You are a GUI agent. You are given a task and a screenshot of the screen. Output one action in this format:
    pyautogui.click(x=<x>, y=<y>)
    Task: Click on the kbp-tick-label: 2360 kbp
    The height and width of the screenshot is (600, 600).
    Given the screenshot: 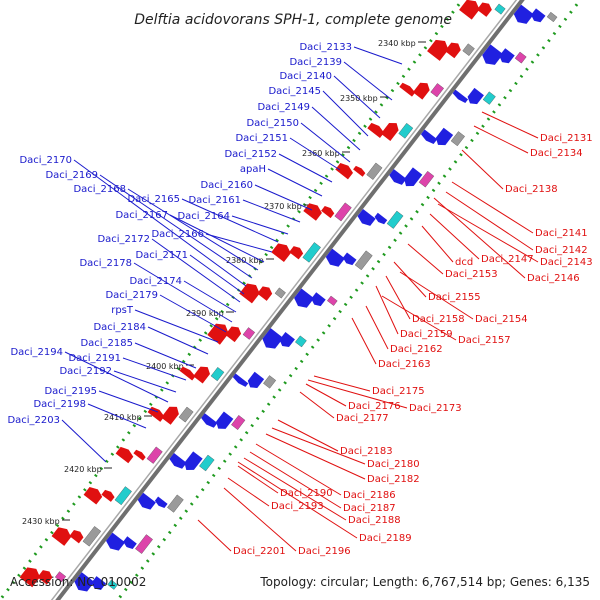 What is the action you would take?
    pyautogui.click(x=321, y=153)
    